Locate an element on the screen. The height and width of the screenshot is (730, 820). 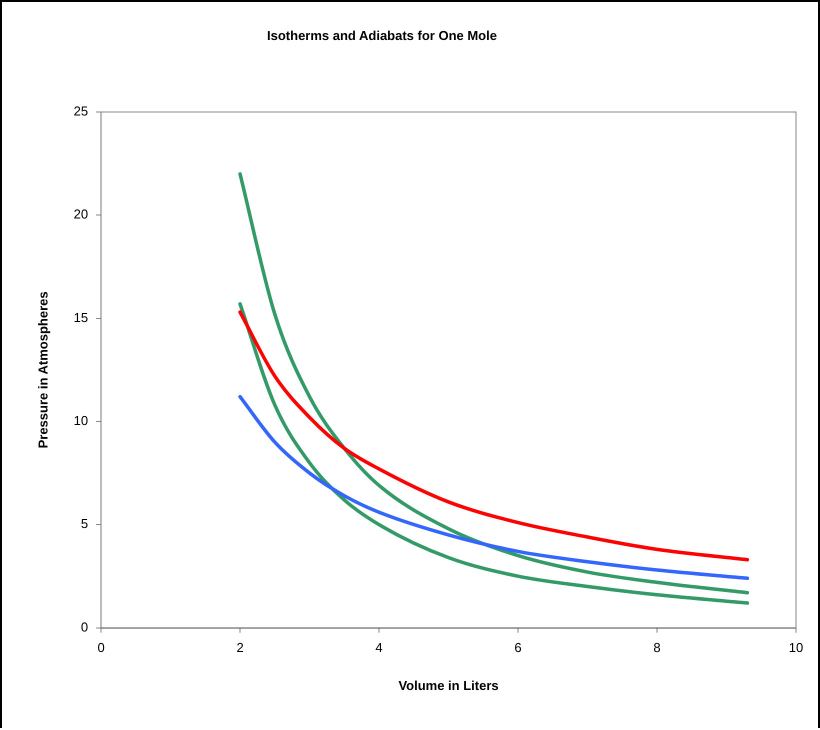
y-axis-title: Pressure in Atmospheres is located at coordinates (42, 369).